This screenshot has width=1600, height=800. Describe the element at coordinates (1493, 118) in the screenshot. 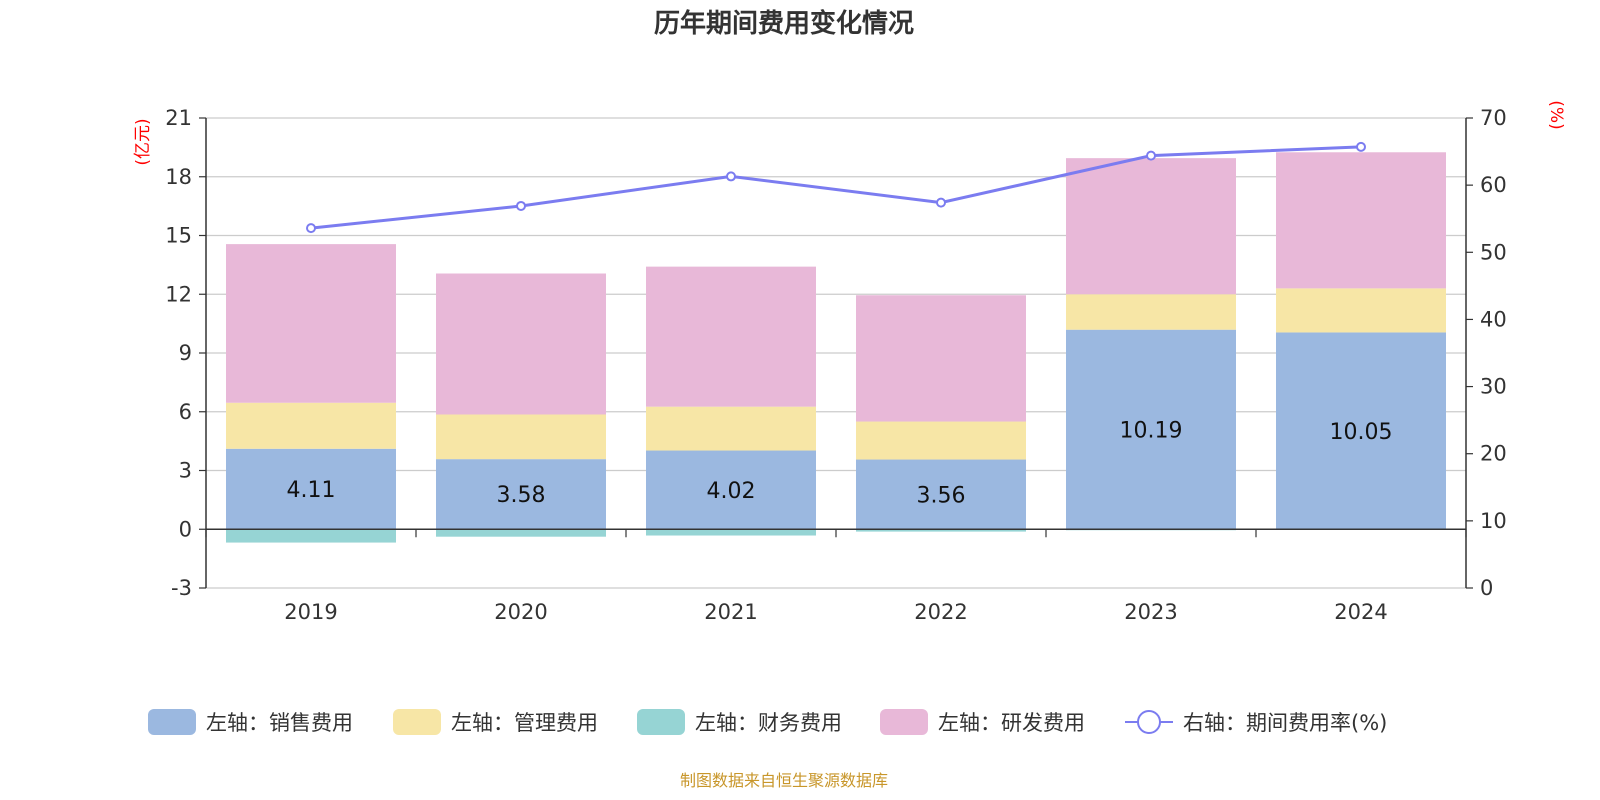

I see `right-tick-label: 70` at that location.